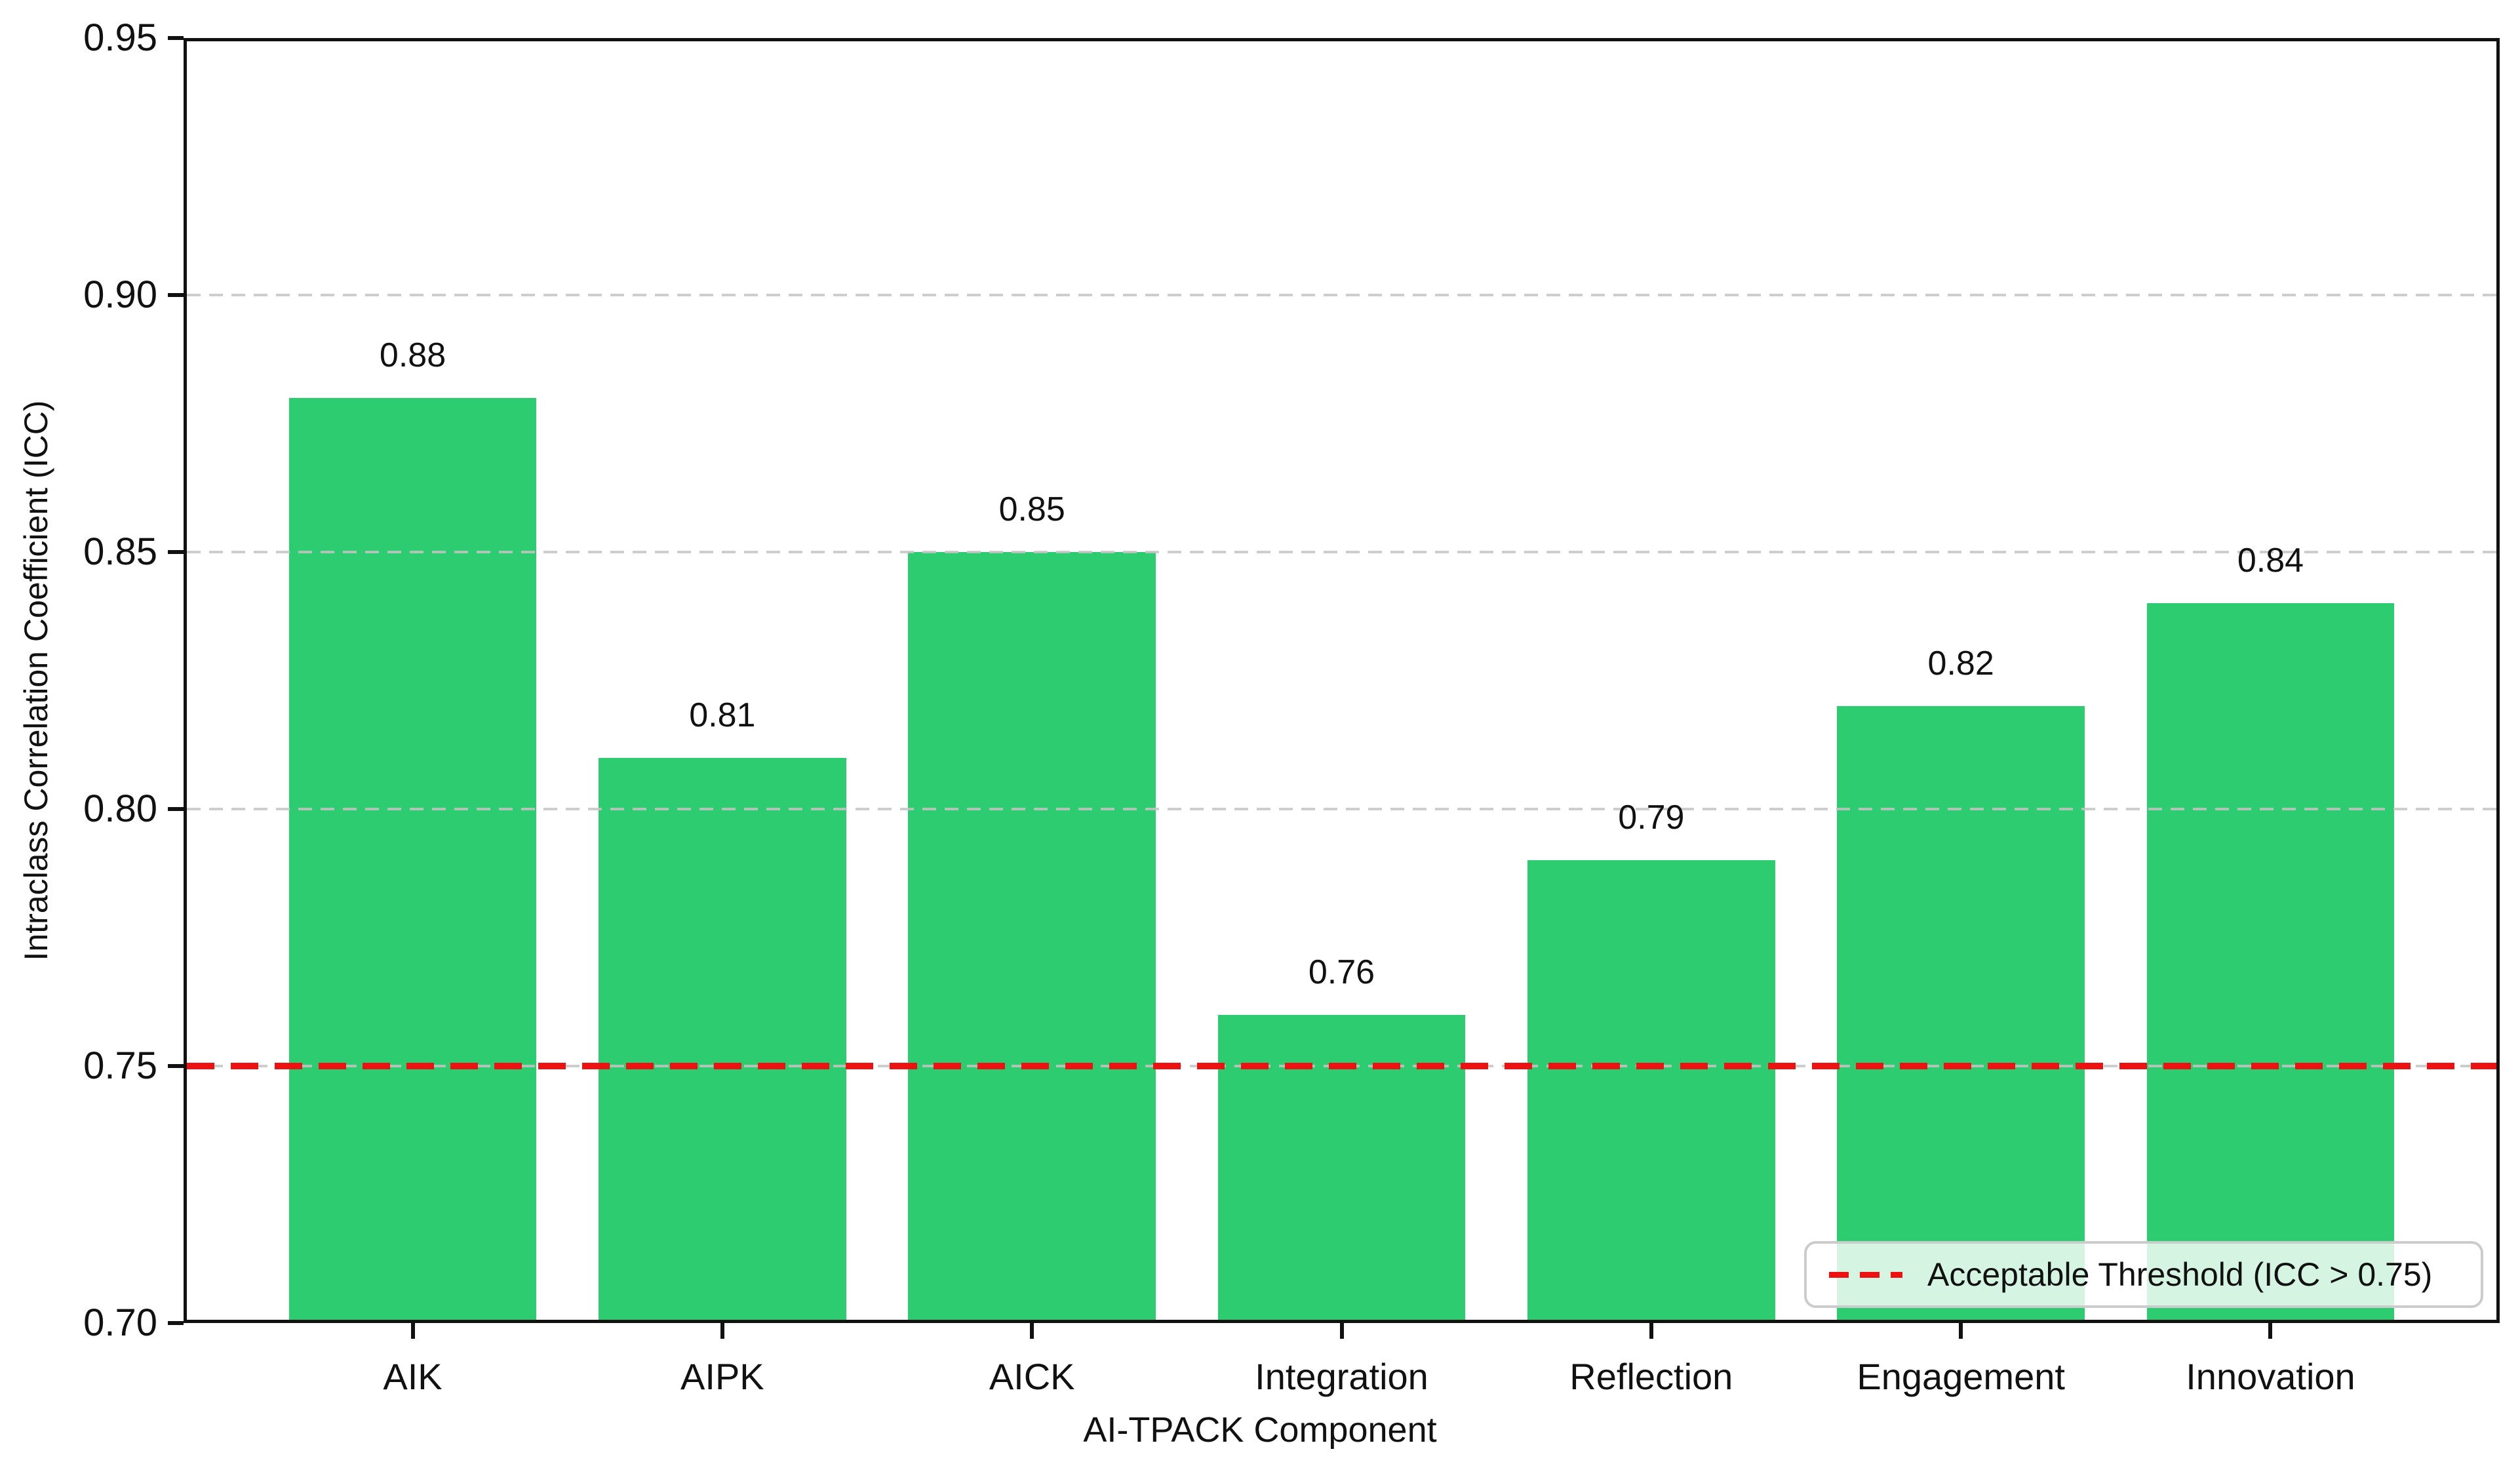 This screenshot has height=1464, width=2520. I want to click on x-tick-mark-aipk, so click(722, 1331).